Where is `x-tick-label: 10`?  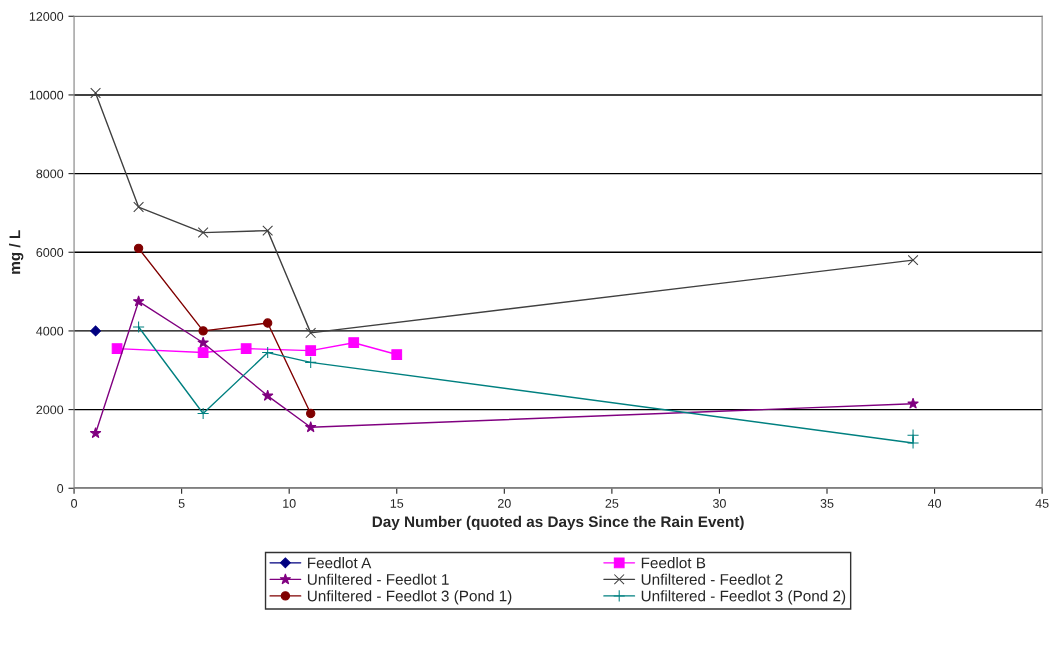 x-tick-label: 10 is located at coordinates (289, 503).